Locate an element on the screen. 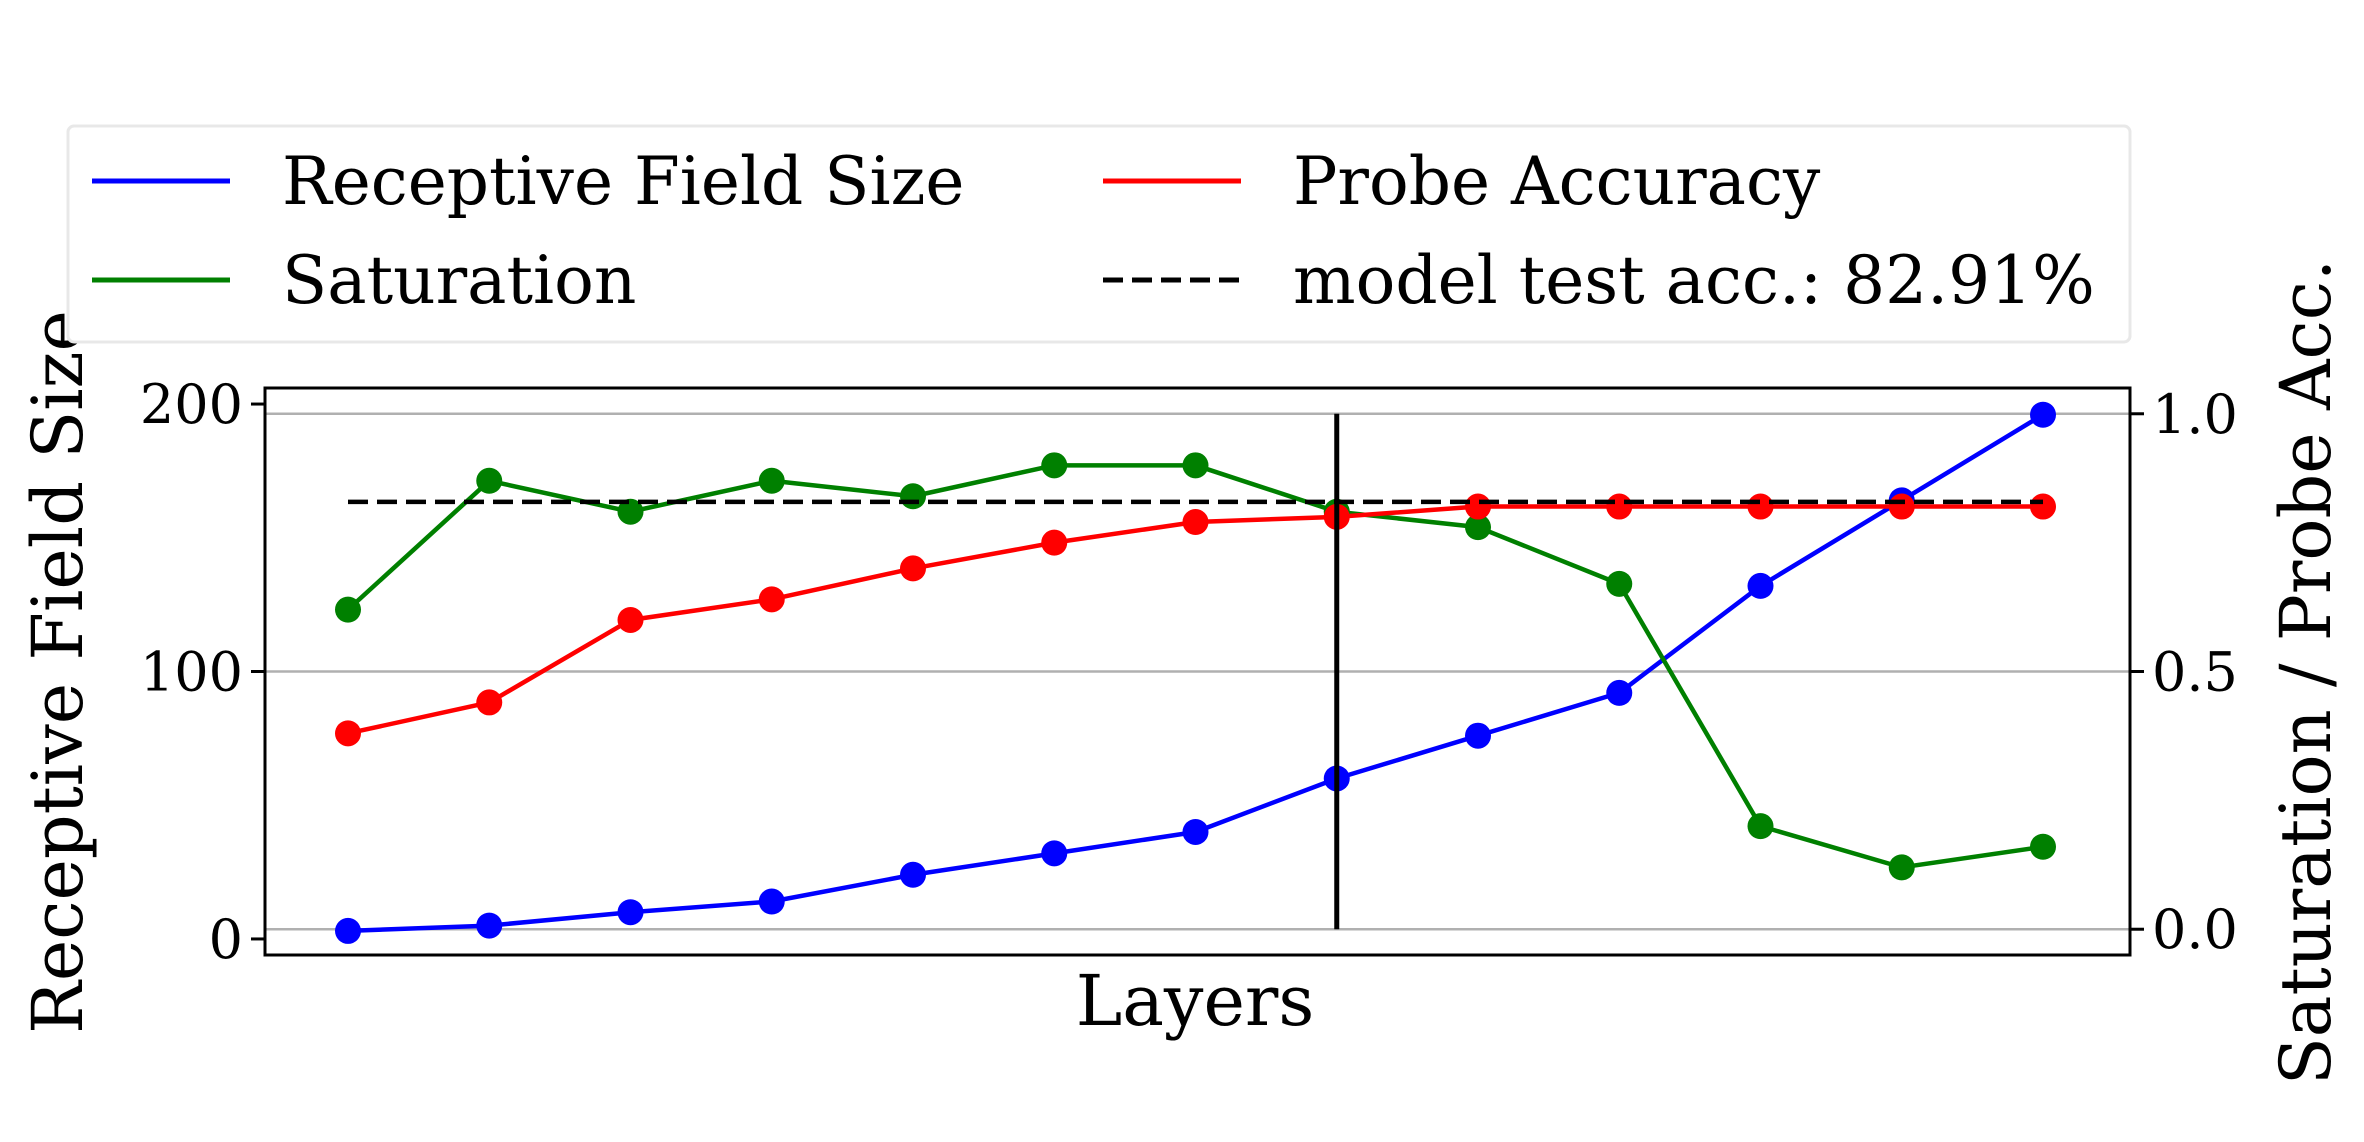 Image resolution: width=2364 pixels, height=1142 pixels. x-axis-label: Layers is located at coordinates (1195, 1001).